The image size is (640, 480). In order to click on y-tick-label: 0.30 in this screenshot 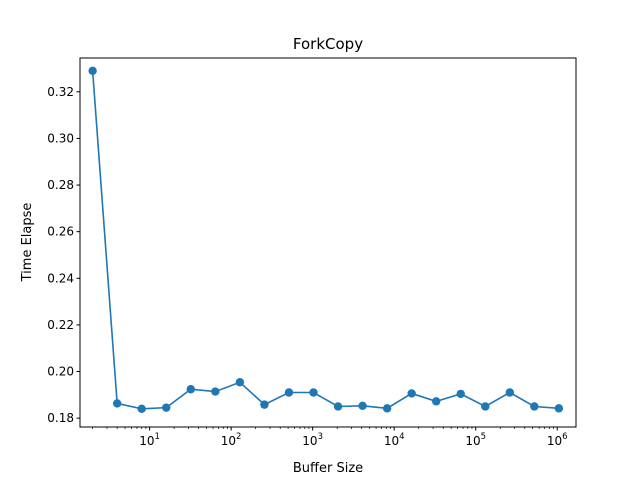, I will do `click(60, 138)`.